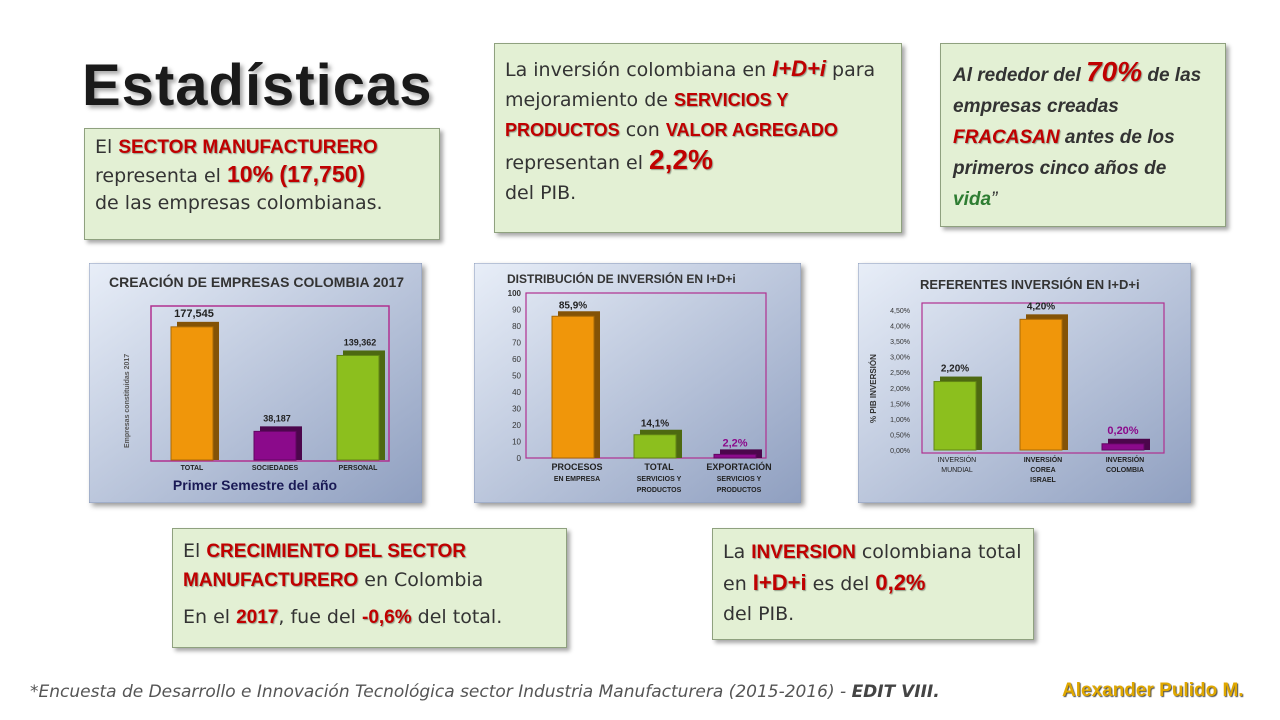 This screenshot has width=1280, height=720. What do you see at coordinates (573, 305) in the screenshot?
I see `data-label: 85,9%` at bounding box center [573, 305].